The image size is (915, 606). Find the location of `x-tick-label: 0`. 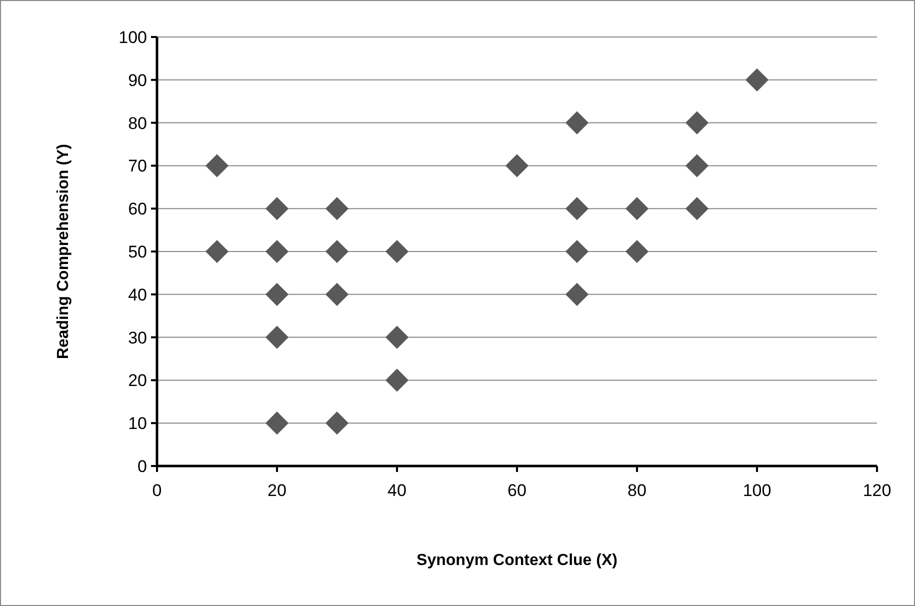

x-tick-label: 0 is located at coordinates (157, 490).